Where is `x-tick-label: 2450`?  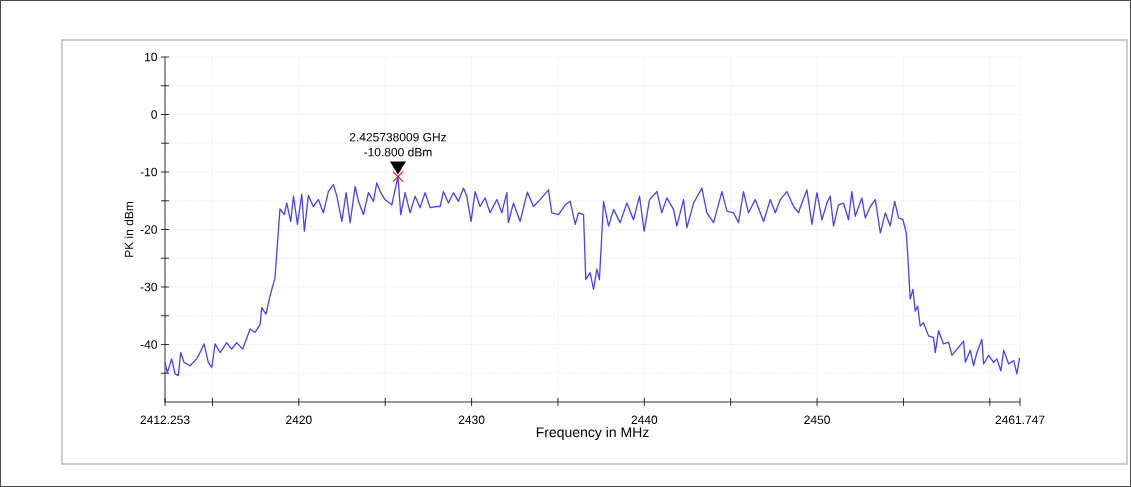
x-tick-label: 2450 is located at coordinates (817, 420).